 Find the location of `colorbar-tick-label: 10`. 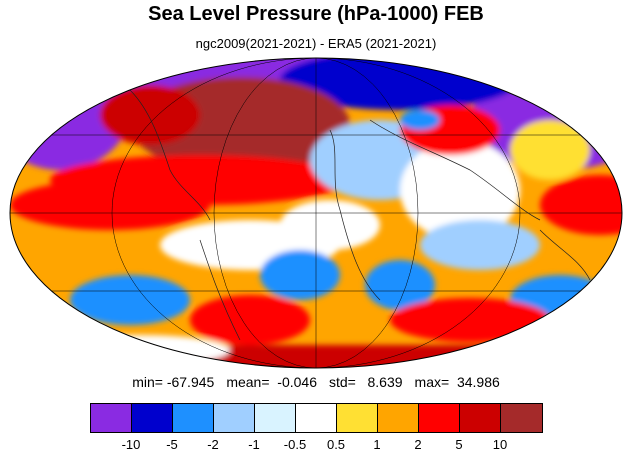

colorbar-tick-label: 10 is located at coordinates (500, 444).